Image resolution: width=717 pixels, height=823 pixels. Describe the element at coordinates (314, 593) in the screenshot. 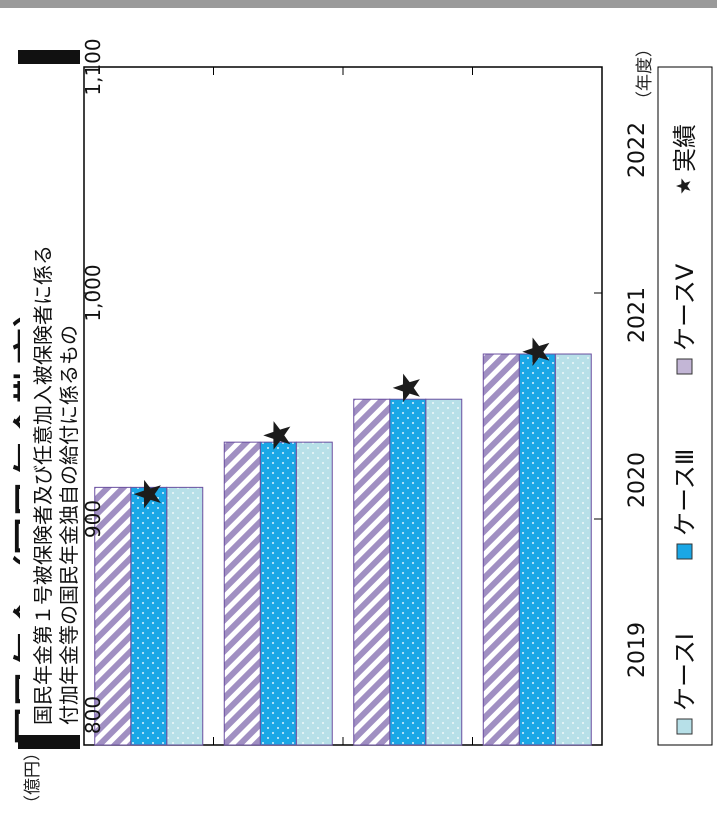

I see `bar-ケースⅠ-2021` at that location.